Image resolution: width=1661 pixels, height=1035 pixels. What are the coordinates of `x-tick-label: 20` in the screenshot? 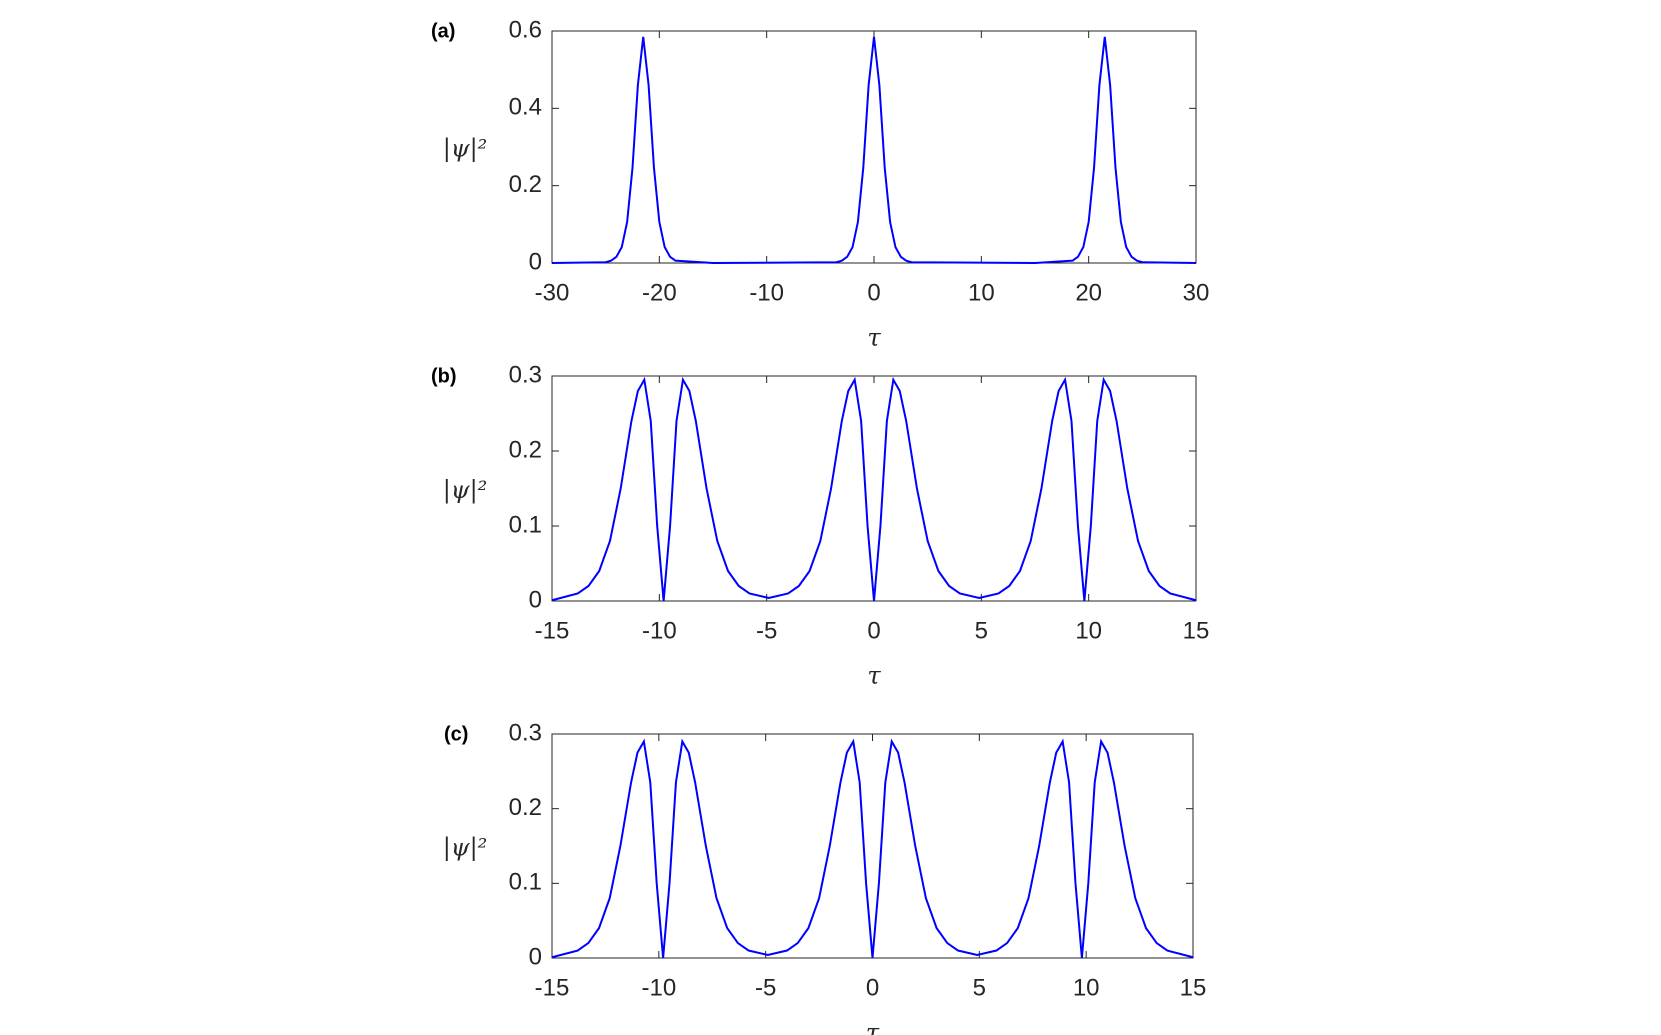 It's located at (1088, 292).